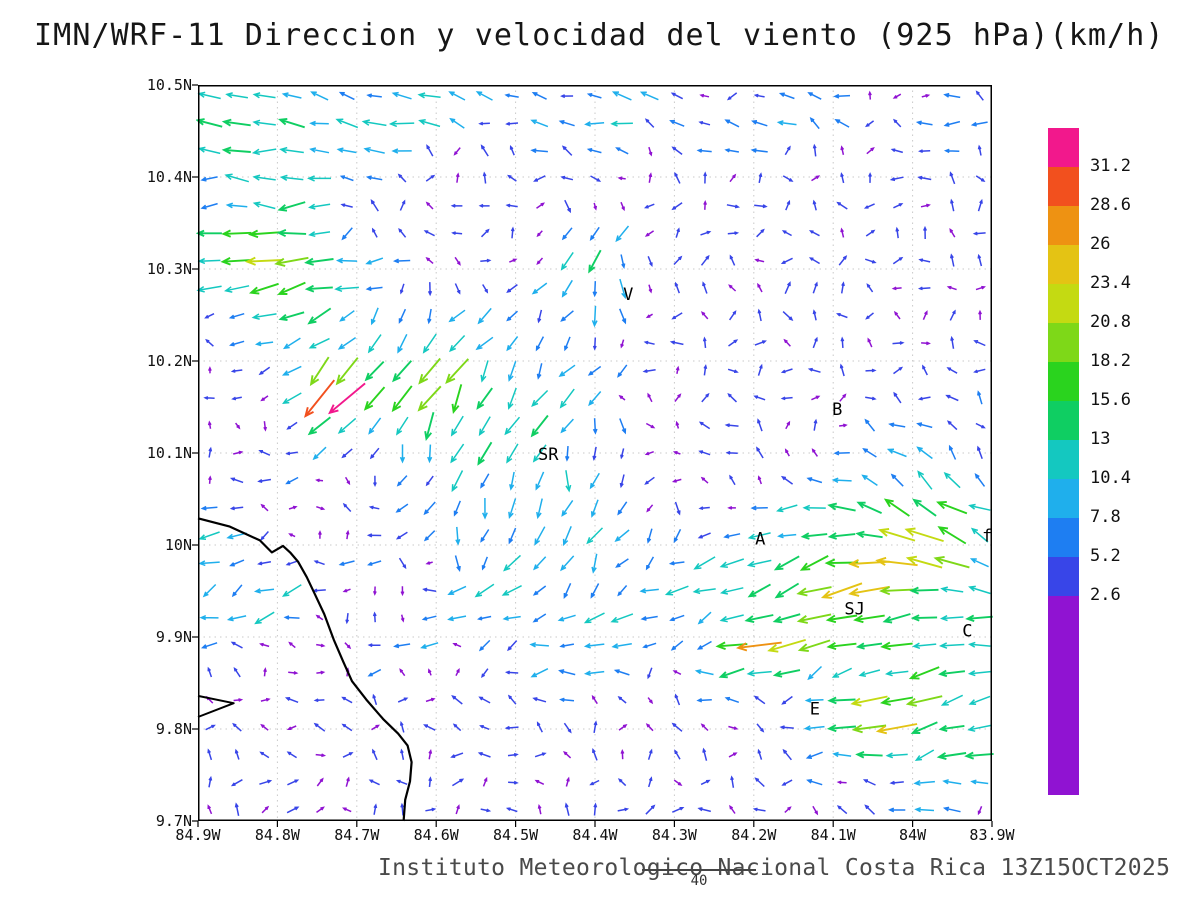  Describe the element at coordinates (1110, 322) in the screenshot. I see `colorbar-tick-label: 20.8` at that location.